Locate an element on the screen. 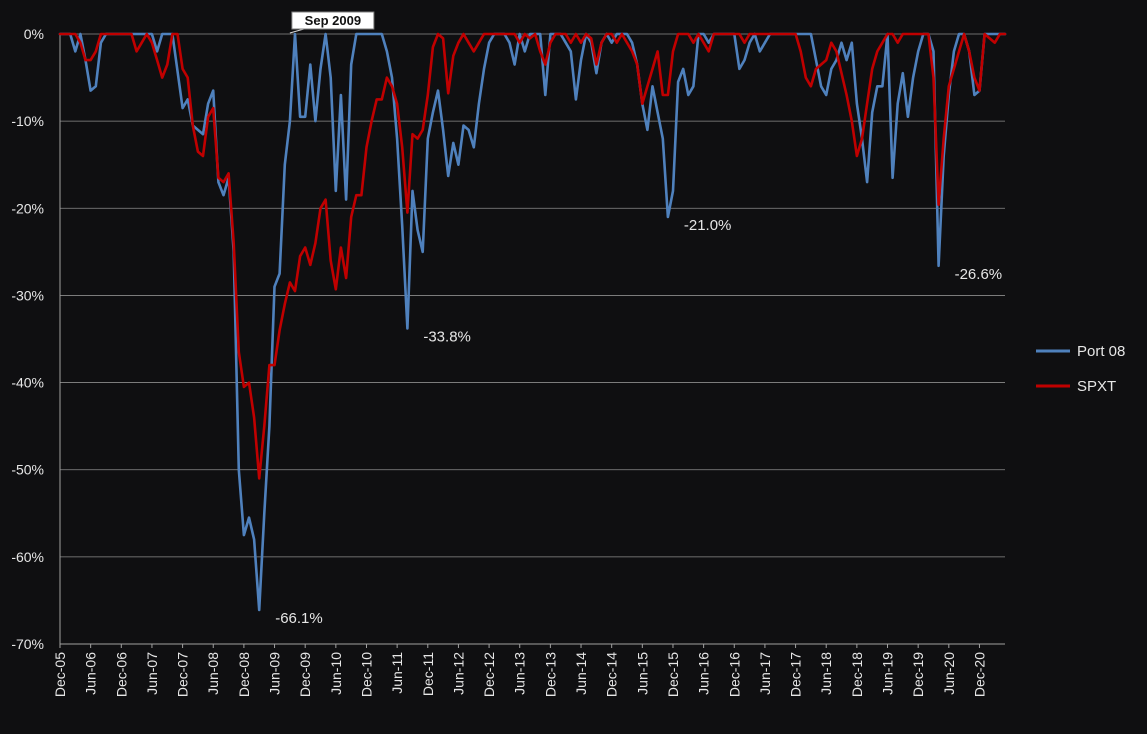 The height and width of the screenshot is (734, 1147). x-tick-label: Jun-17 is located at coordinates (765, 673).